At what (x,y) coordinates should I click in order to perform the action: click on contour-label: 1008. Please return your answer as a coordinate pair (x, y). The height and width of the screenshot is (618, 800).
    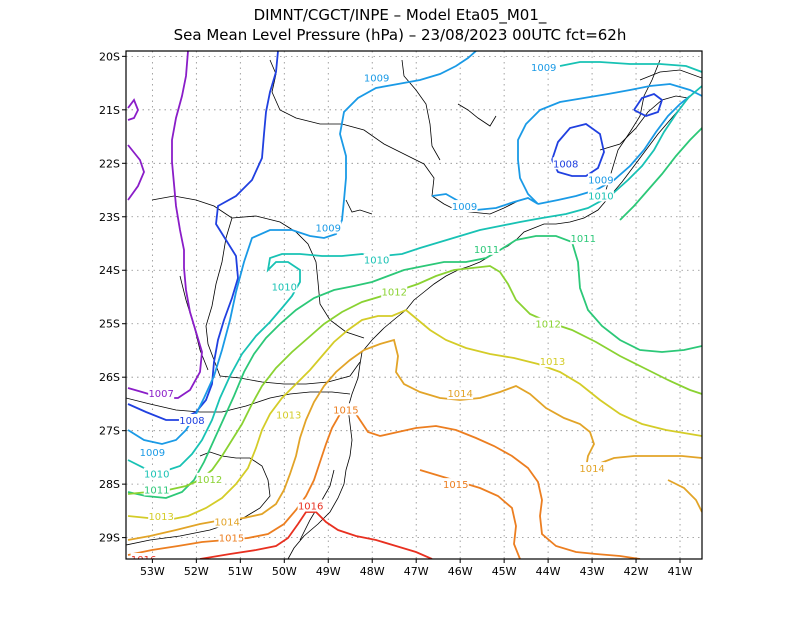
    Looking at the image, I should click on (191, 421).